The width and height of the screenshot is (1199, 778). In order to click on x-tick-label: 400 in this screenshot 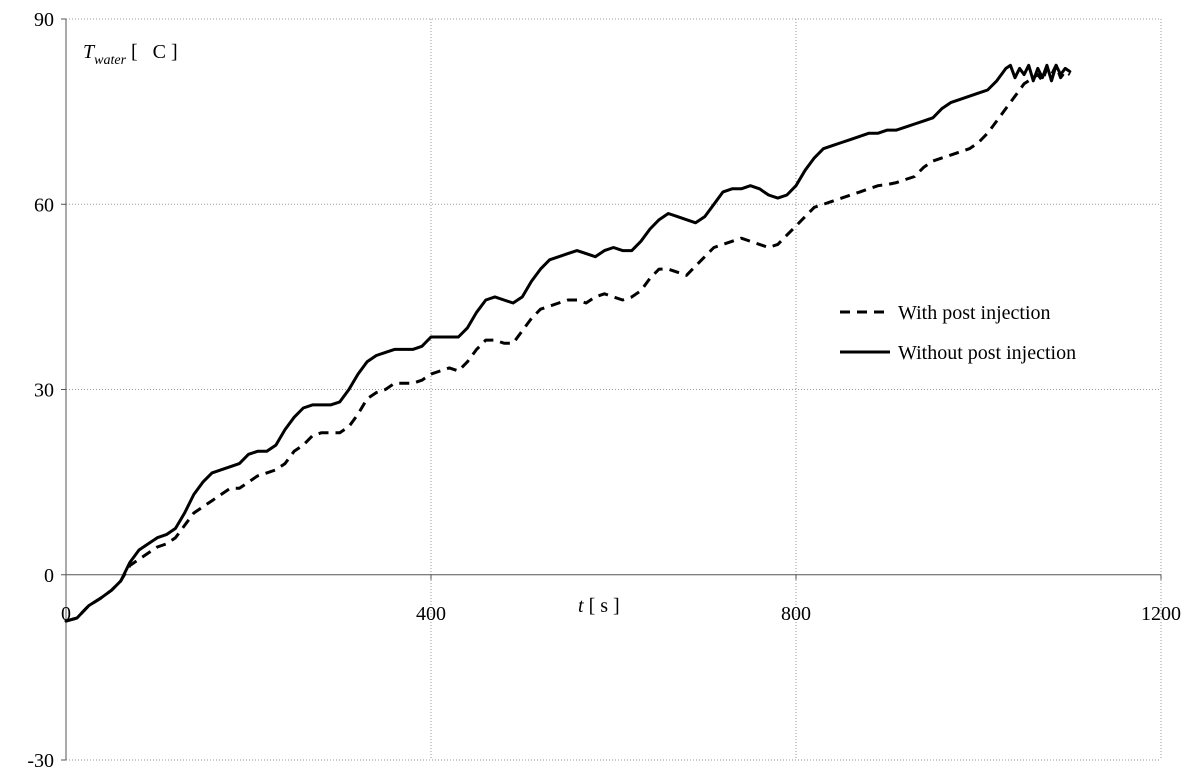, I will do `click(431, 614)`.